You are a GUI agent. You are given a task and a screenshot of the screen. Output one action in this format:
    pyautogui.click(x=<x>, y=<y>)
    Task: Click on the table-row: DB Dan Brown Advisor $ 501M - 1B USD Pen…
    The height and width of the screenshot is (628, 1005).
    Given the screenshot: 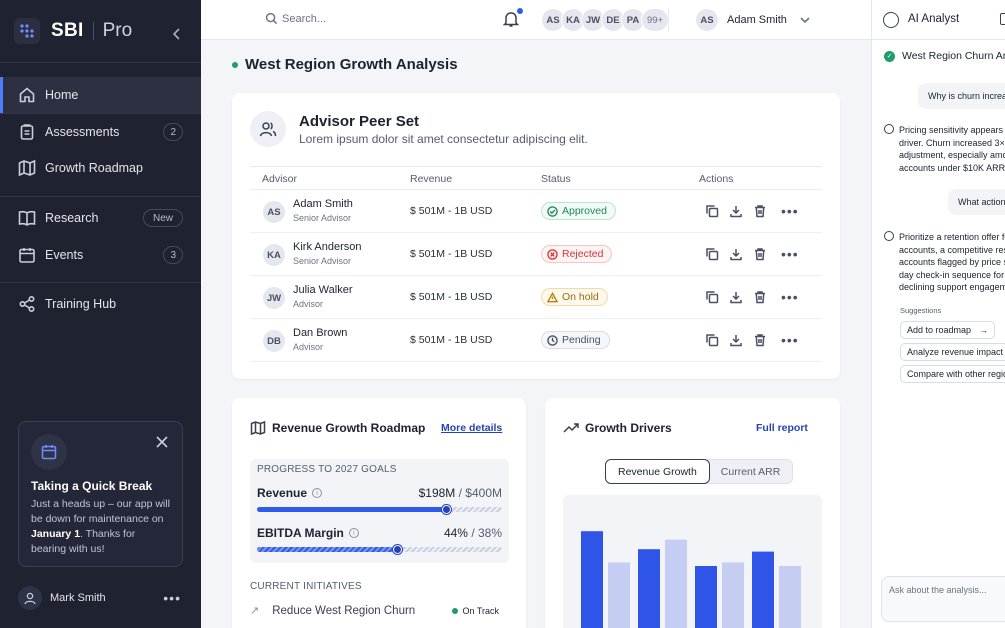 What is the action you would take?
    pyautogui.click(x=536, y=340)
    